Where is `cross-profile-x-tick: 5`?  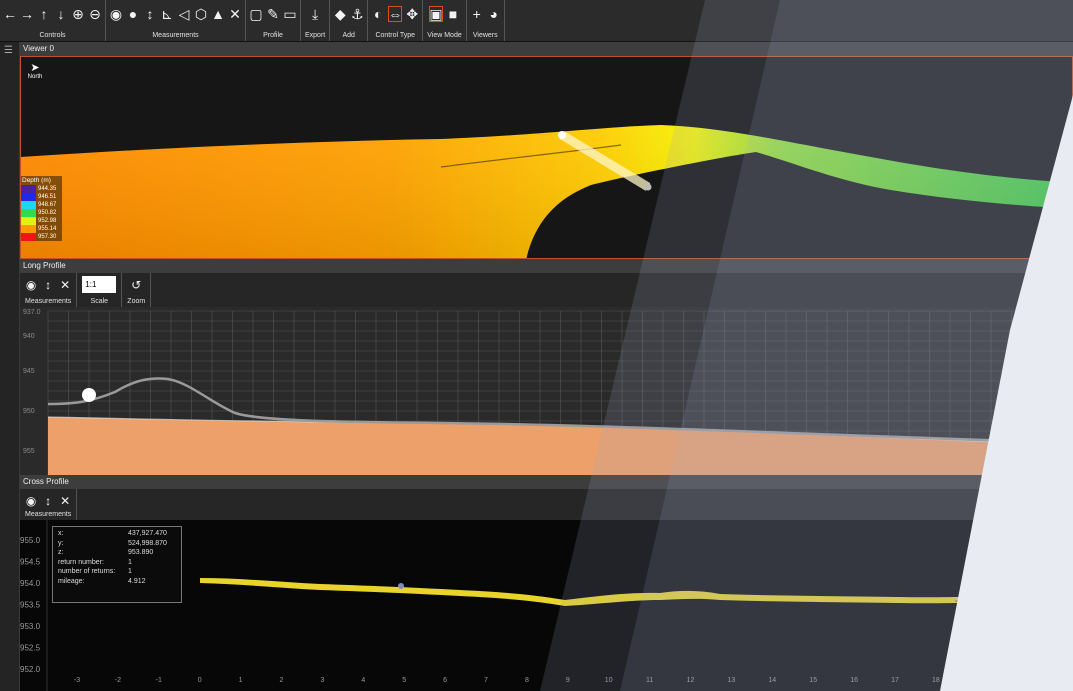
cross-profile-x-tick: 5 is located at coordinates (404, 680).